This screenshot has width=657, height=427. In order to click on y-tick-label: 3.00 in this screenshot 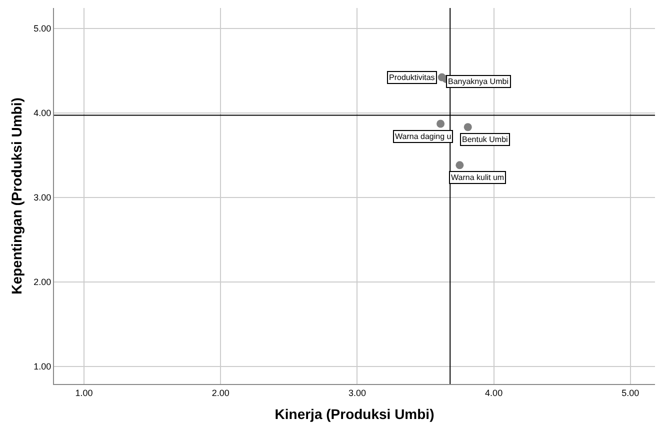, I will do `click(43, 197)`.